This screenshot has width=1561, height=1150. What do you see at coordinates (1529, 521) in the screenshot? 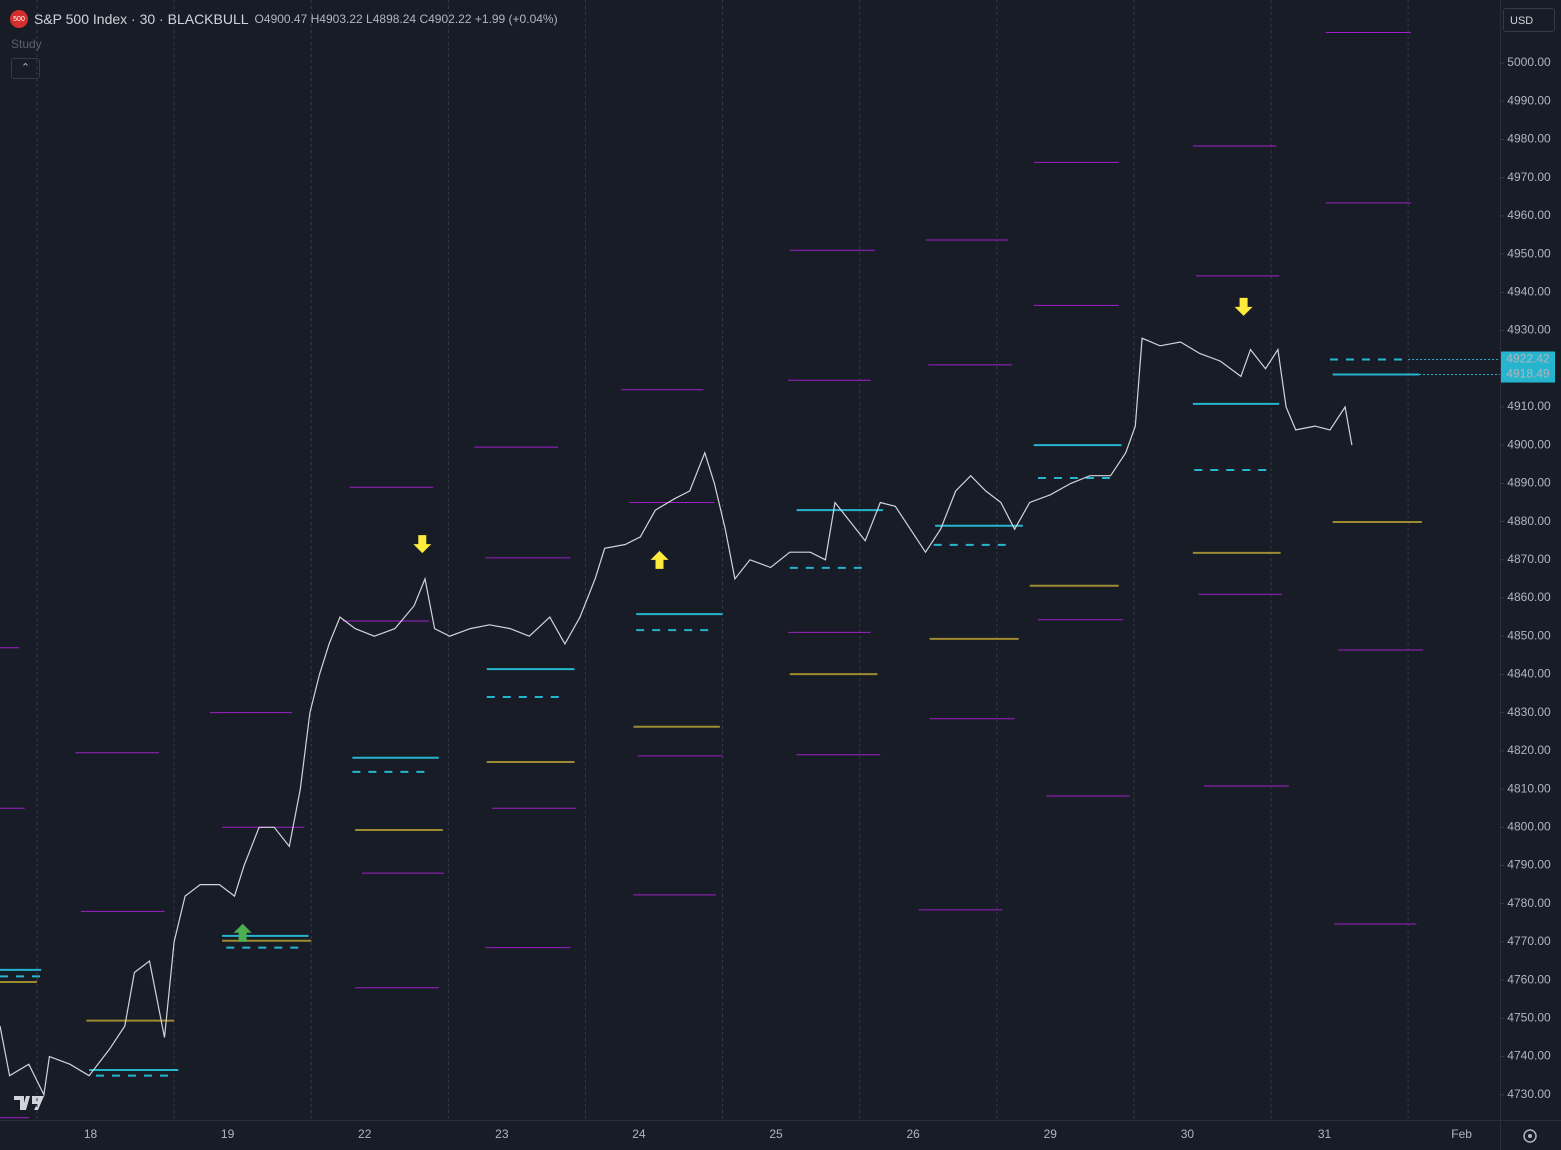
I see `y-tick-label: 4880.00` at bounding box center [1529, 521].